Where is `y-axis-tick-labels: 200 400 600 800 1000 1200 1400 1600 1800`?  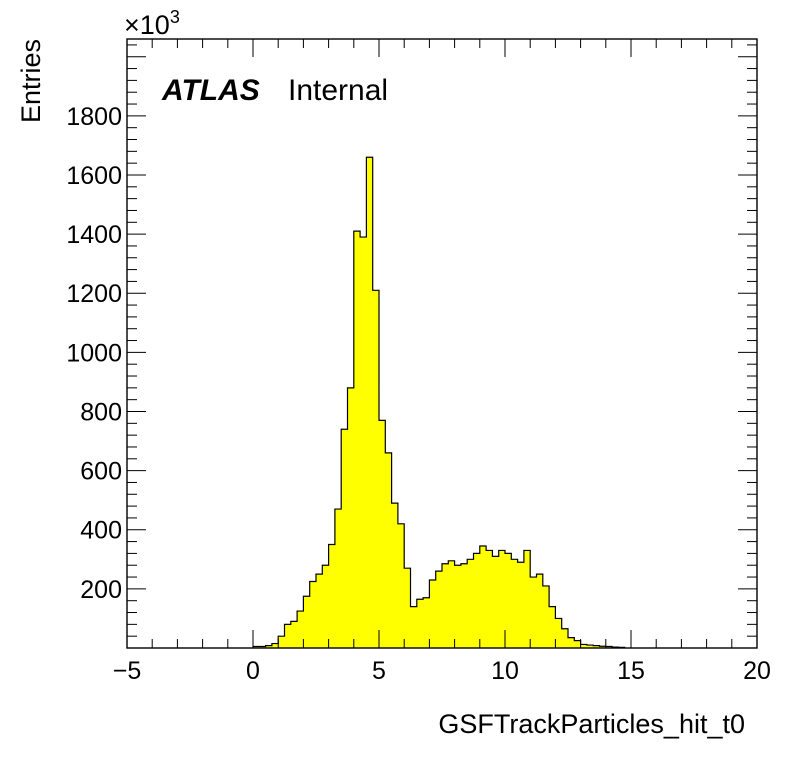
y-axis-tick-labels: 200 400 600 800 1000 1200 1400 1600 1800 is located at coordinates (94, 353).